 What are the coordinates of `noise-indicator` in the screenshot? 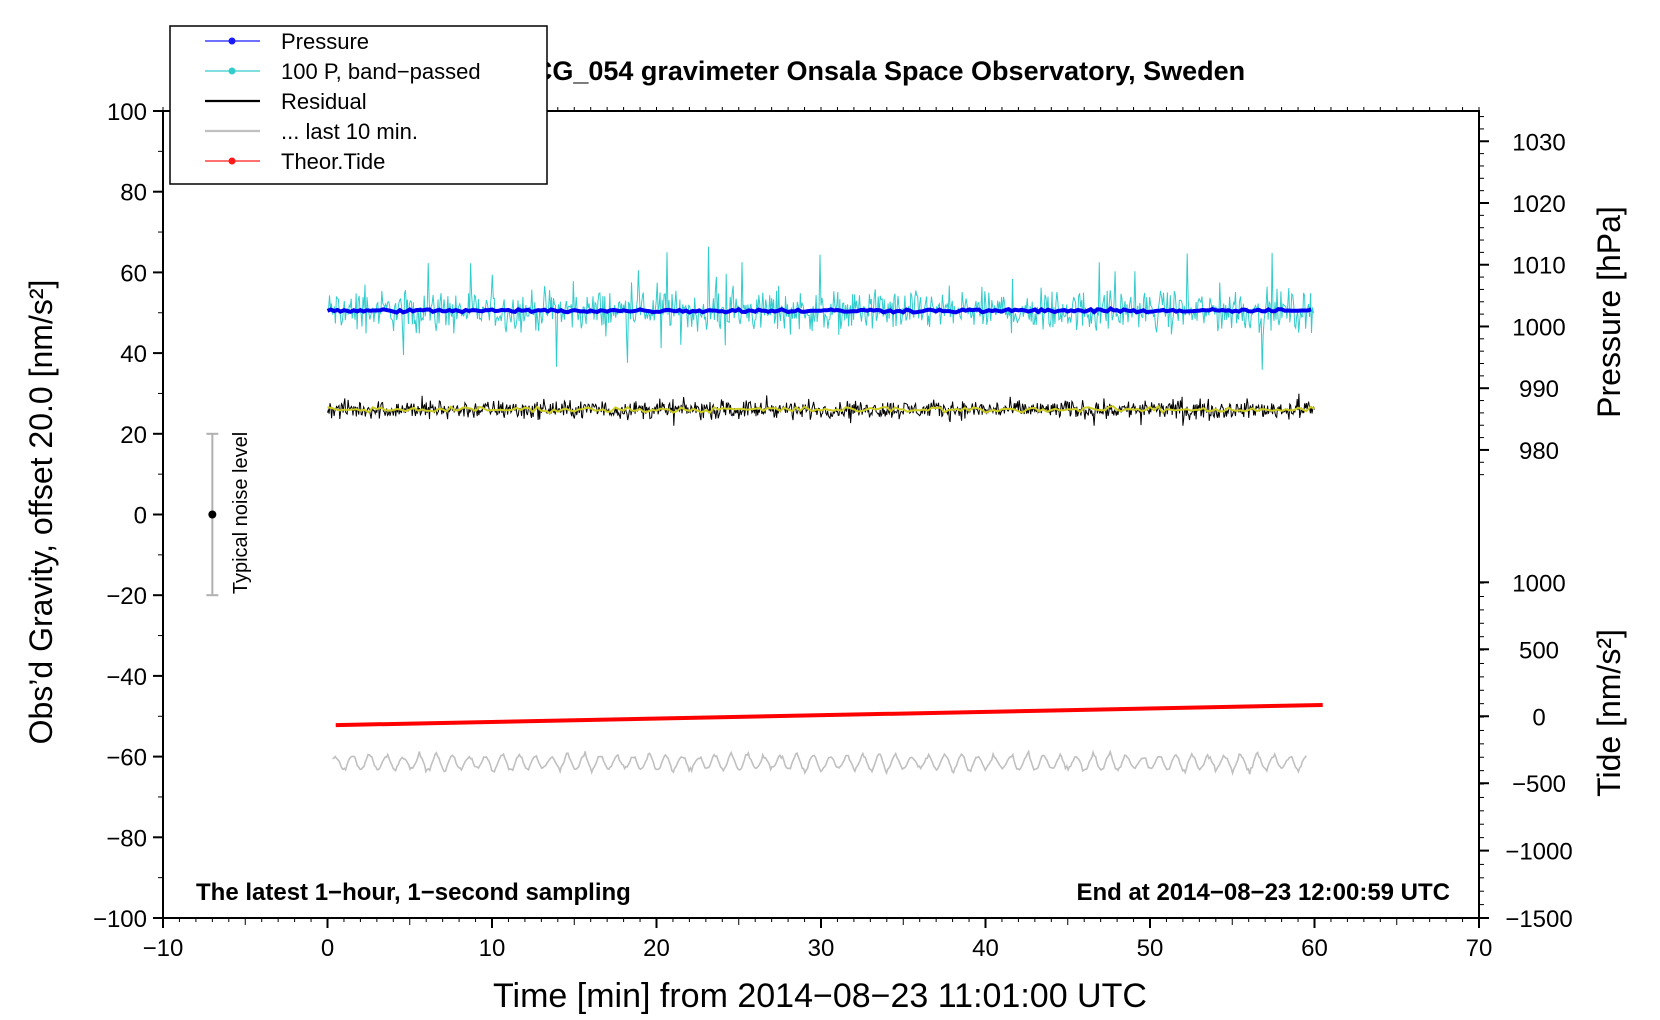 It's located at (212, 514).